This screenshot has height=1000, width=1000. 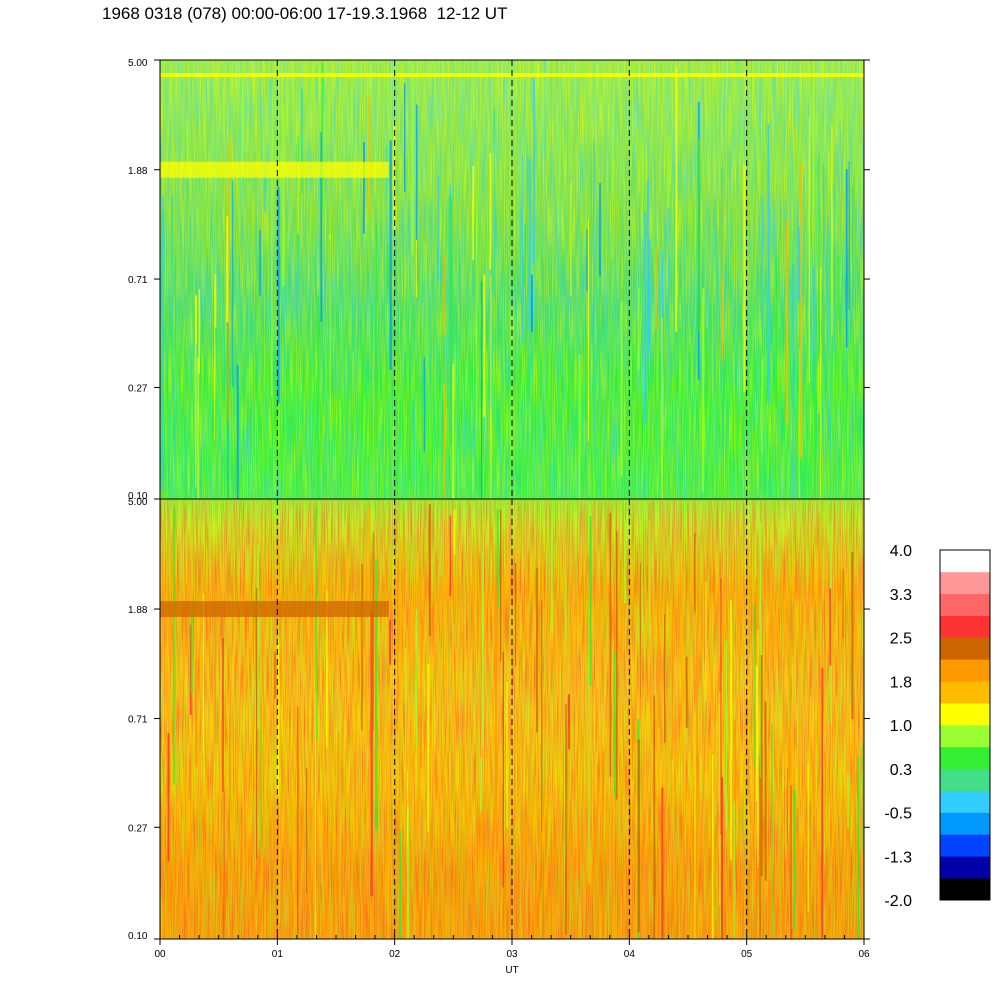 I want to click on x-tick-label: 05, so click(x=747, y=954).